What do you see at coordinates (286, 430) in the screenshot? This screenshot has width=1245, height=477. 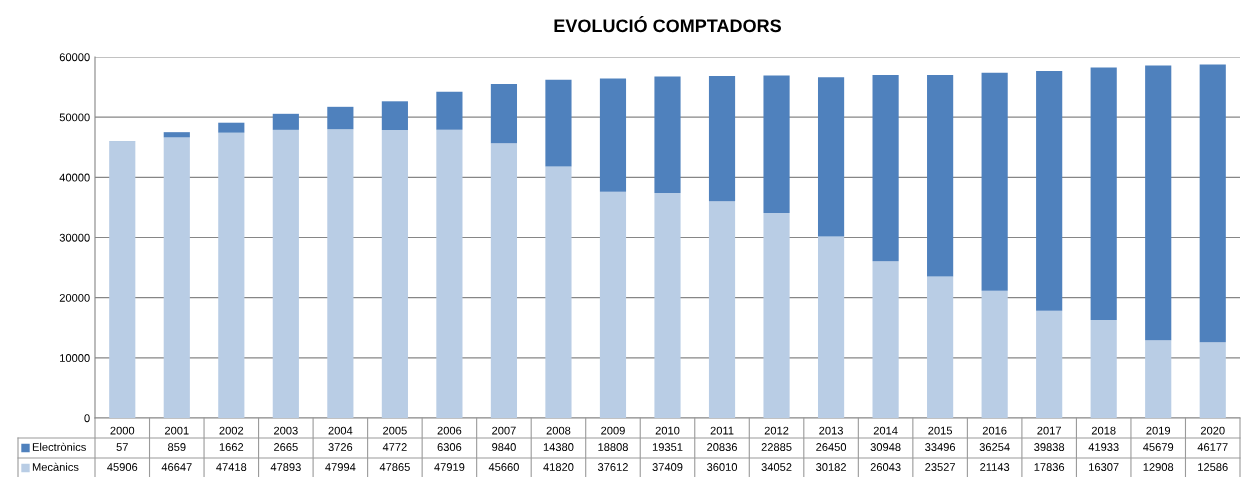 I see `x-tick-label: 2003` at bounding box center [286, 430].